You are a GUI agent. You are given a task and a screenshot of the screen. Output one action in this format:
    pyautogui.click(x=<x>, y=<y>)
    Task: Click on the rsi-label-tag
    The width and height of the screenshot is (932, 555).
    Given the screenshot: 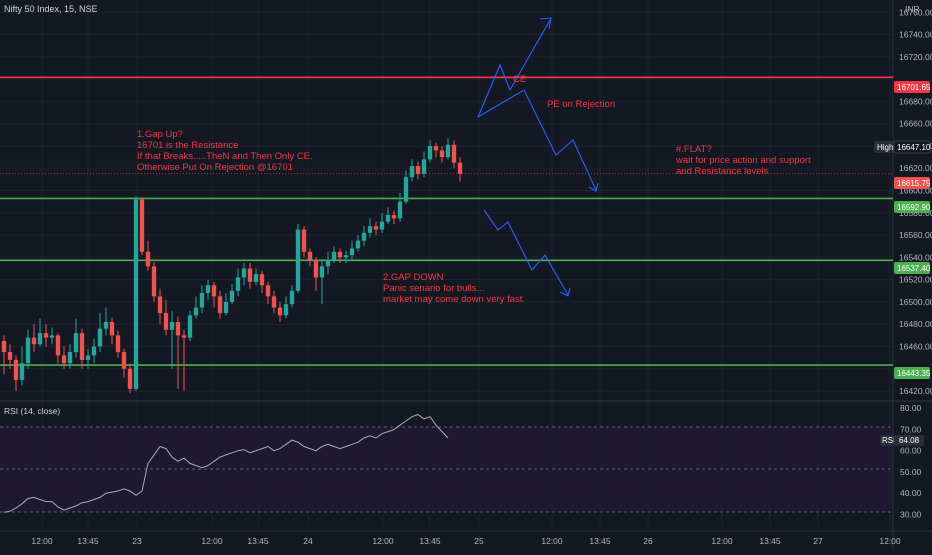 What is the action you would take?
    pyautogui.click(x=887, y=440)
    